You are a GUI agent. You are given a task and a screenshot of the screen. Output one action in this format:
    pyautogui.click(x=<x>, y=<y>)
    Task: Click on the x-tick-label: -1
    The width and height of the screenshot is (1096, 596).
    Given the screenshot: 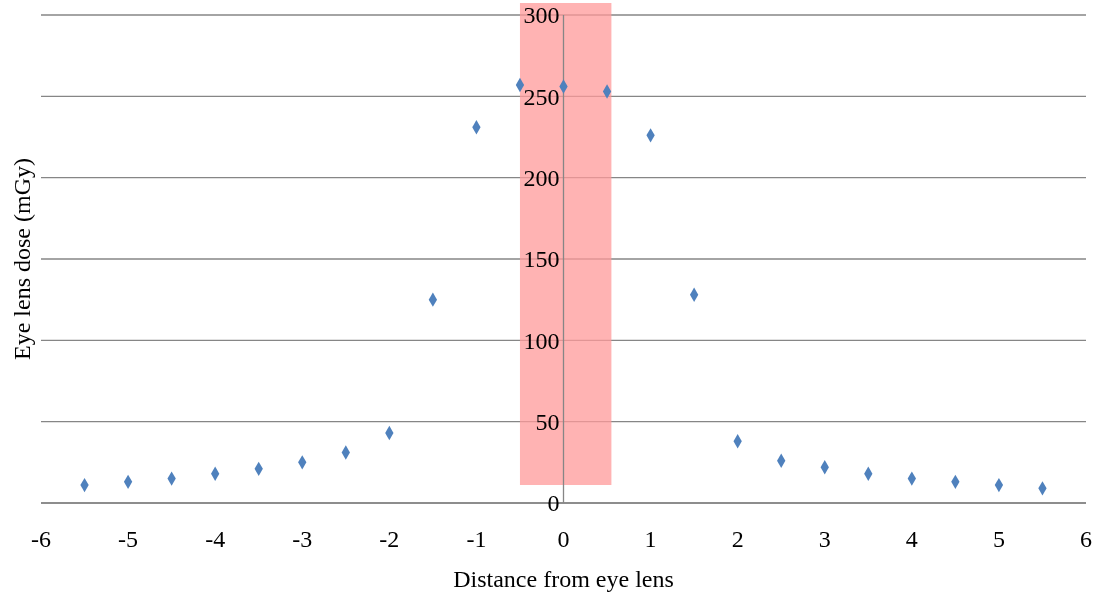 What is the action you would take?
    pyautogui.click(x=476, y=539)
    